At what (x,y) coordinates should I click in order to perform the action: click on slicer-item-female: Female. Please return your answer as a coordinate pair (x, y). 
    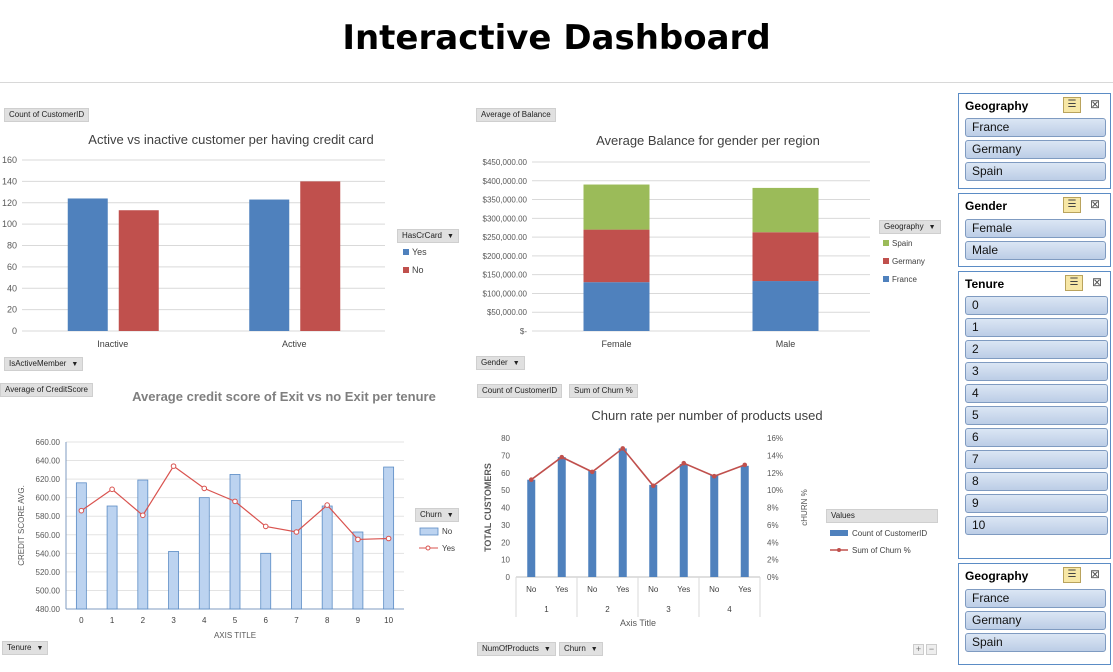
    Looking at the image, I should click on (1035, 228).